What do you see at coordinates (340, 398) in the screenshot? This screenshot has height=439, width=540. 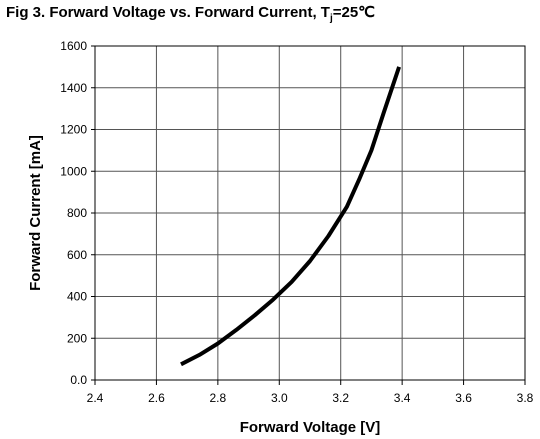 I see `x-tick-label: 3.2` at bounding box center [340, 398].